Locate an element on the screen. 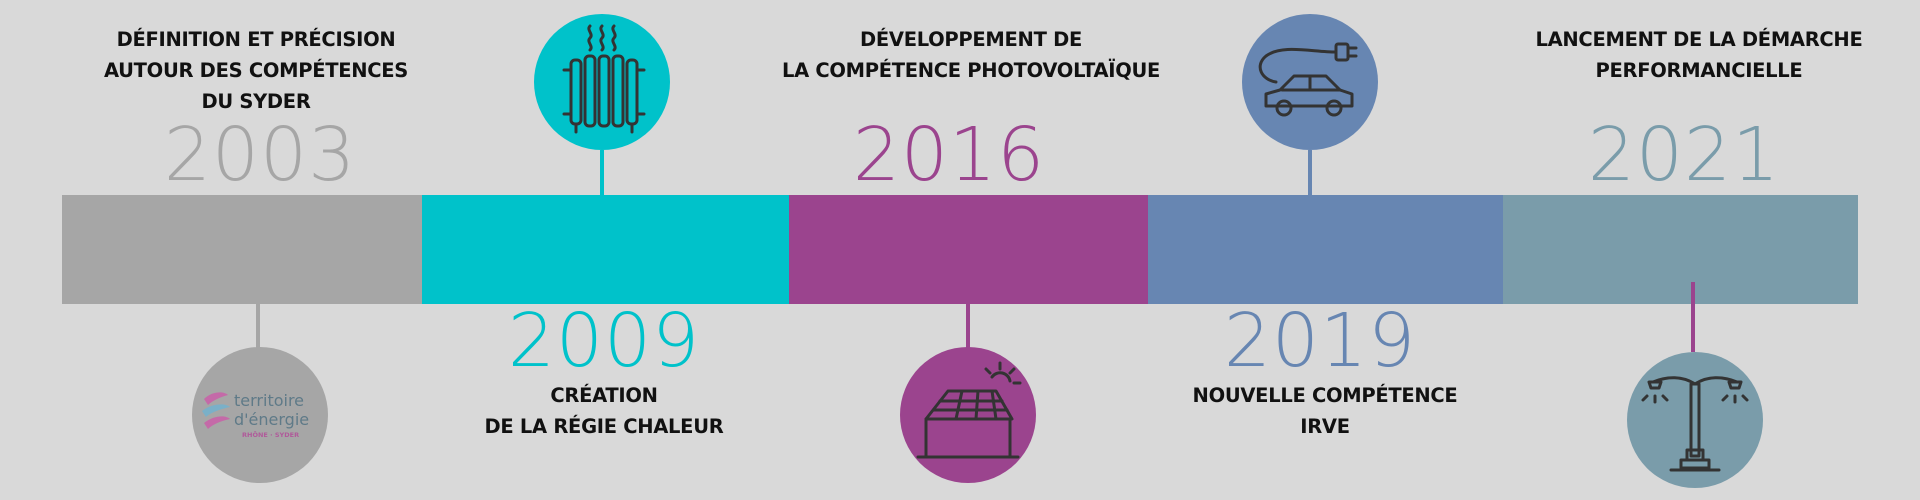  milestone-2019-year: 2019 is located at coordinates (1320, 341).